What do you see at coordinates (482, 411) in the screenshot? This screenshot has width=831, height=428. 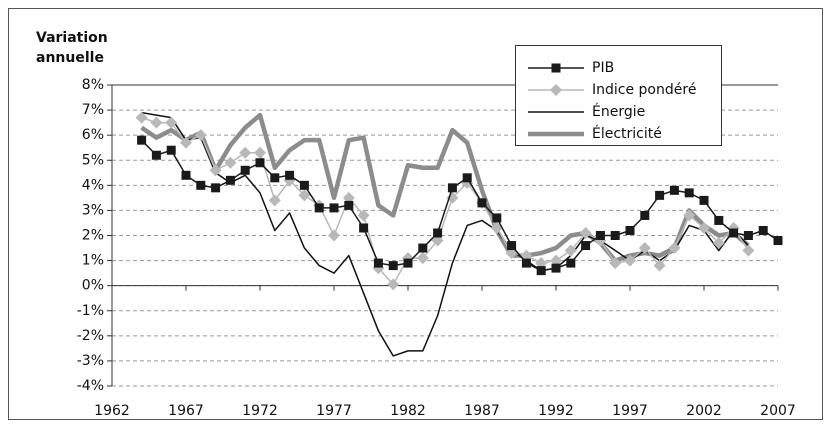 I see `x-tick-label: 1987` at bounding box center [482, 411].